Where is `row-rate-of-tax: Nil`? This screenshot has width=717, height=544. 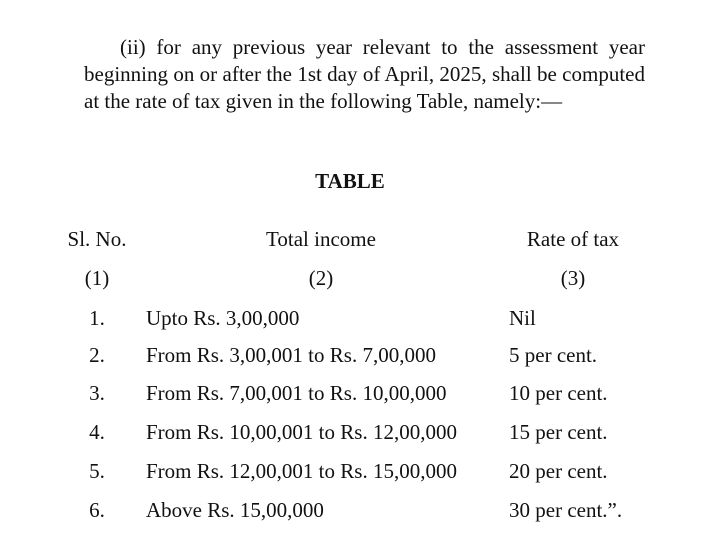
row-rate-of-tax: Nil is located at coordinates (522, 318).